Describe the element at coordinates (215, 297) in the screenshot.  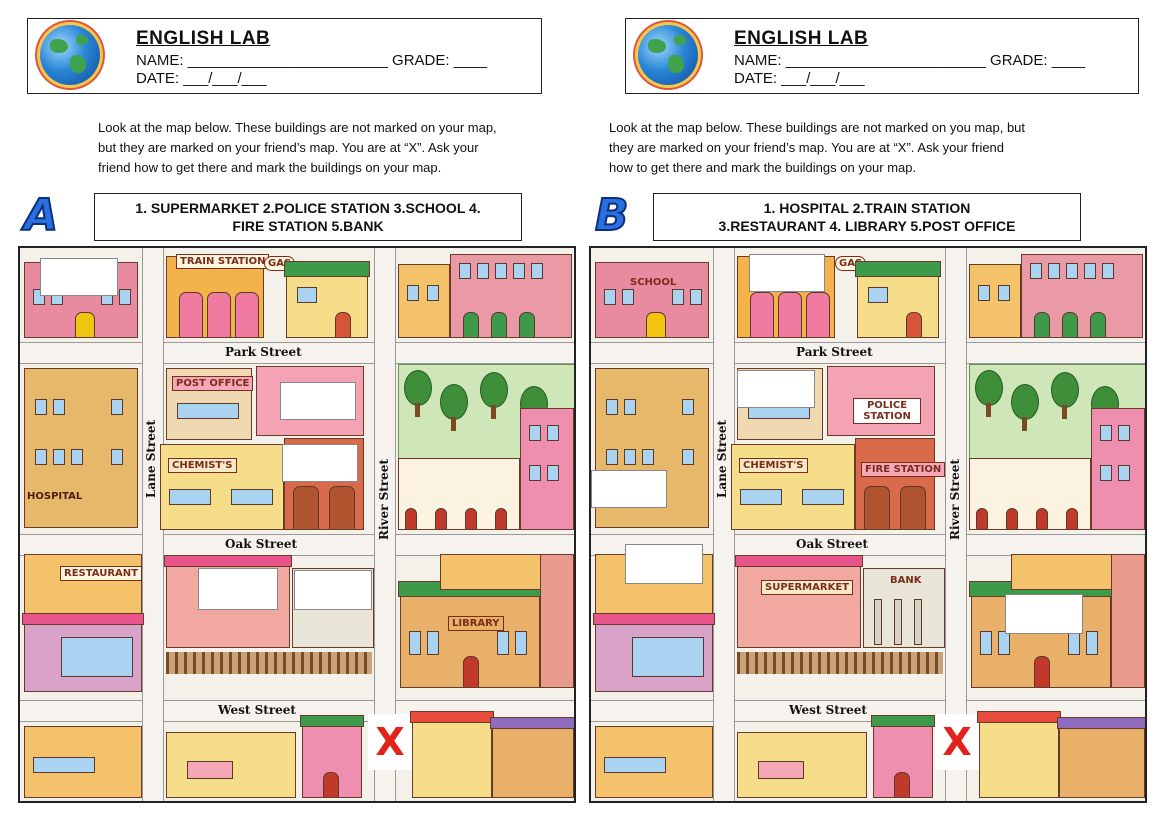
I see `train-station-building` at that location.